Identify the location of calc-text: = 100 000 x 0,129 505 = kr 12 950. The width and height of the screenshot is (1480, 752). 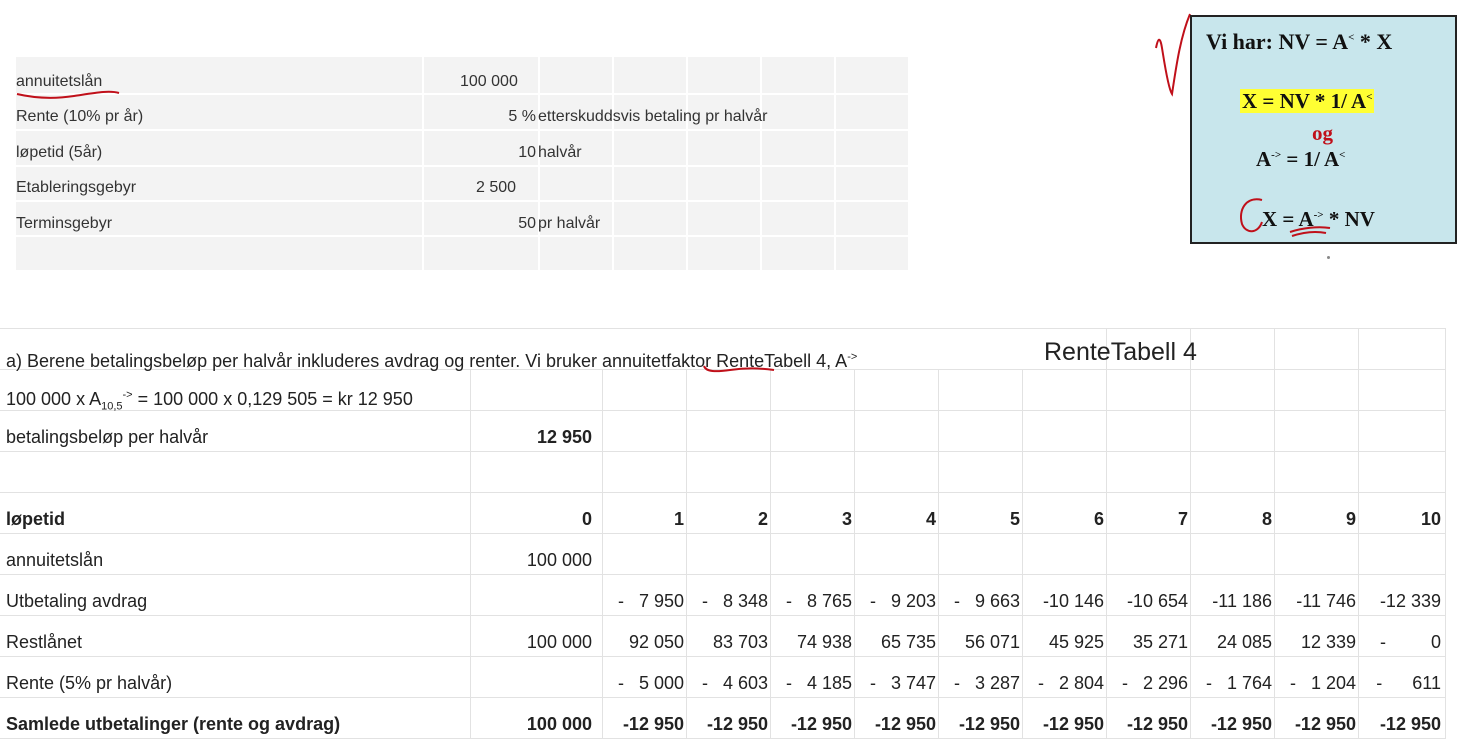
(272, 399).